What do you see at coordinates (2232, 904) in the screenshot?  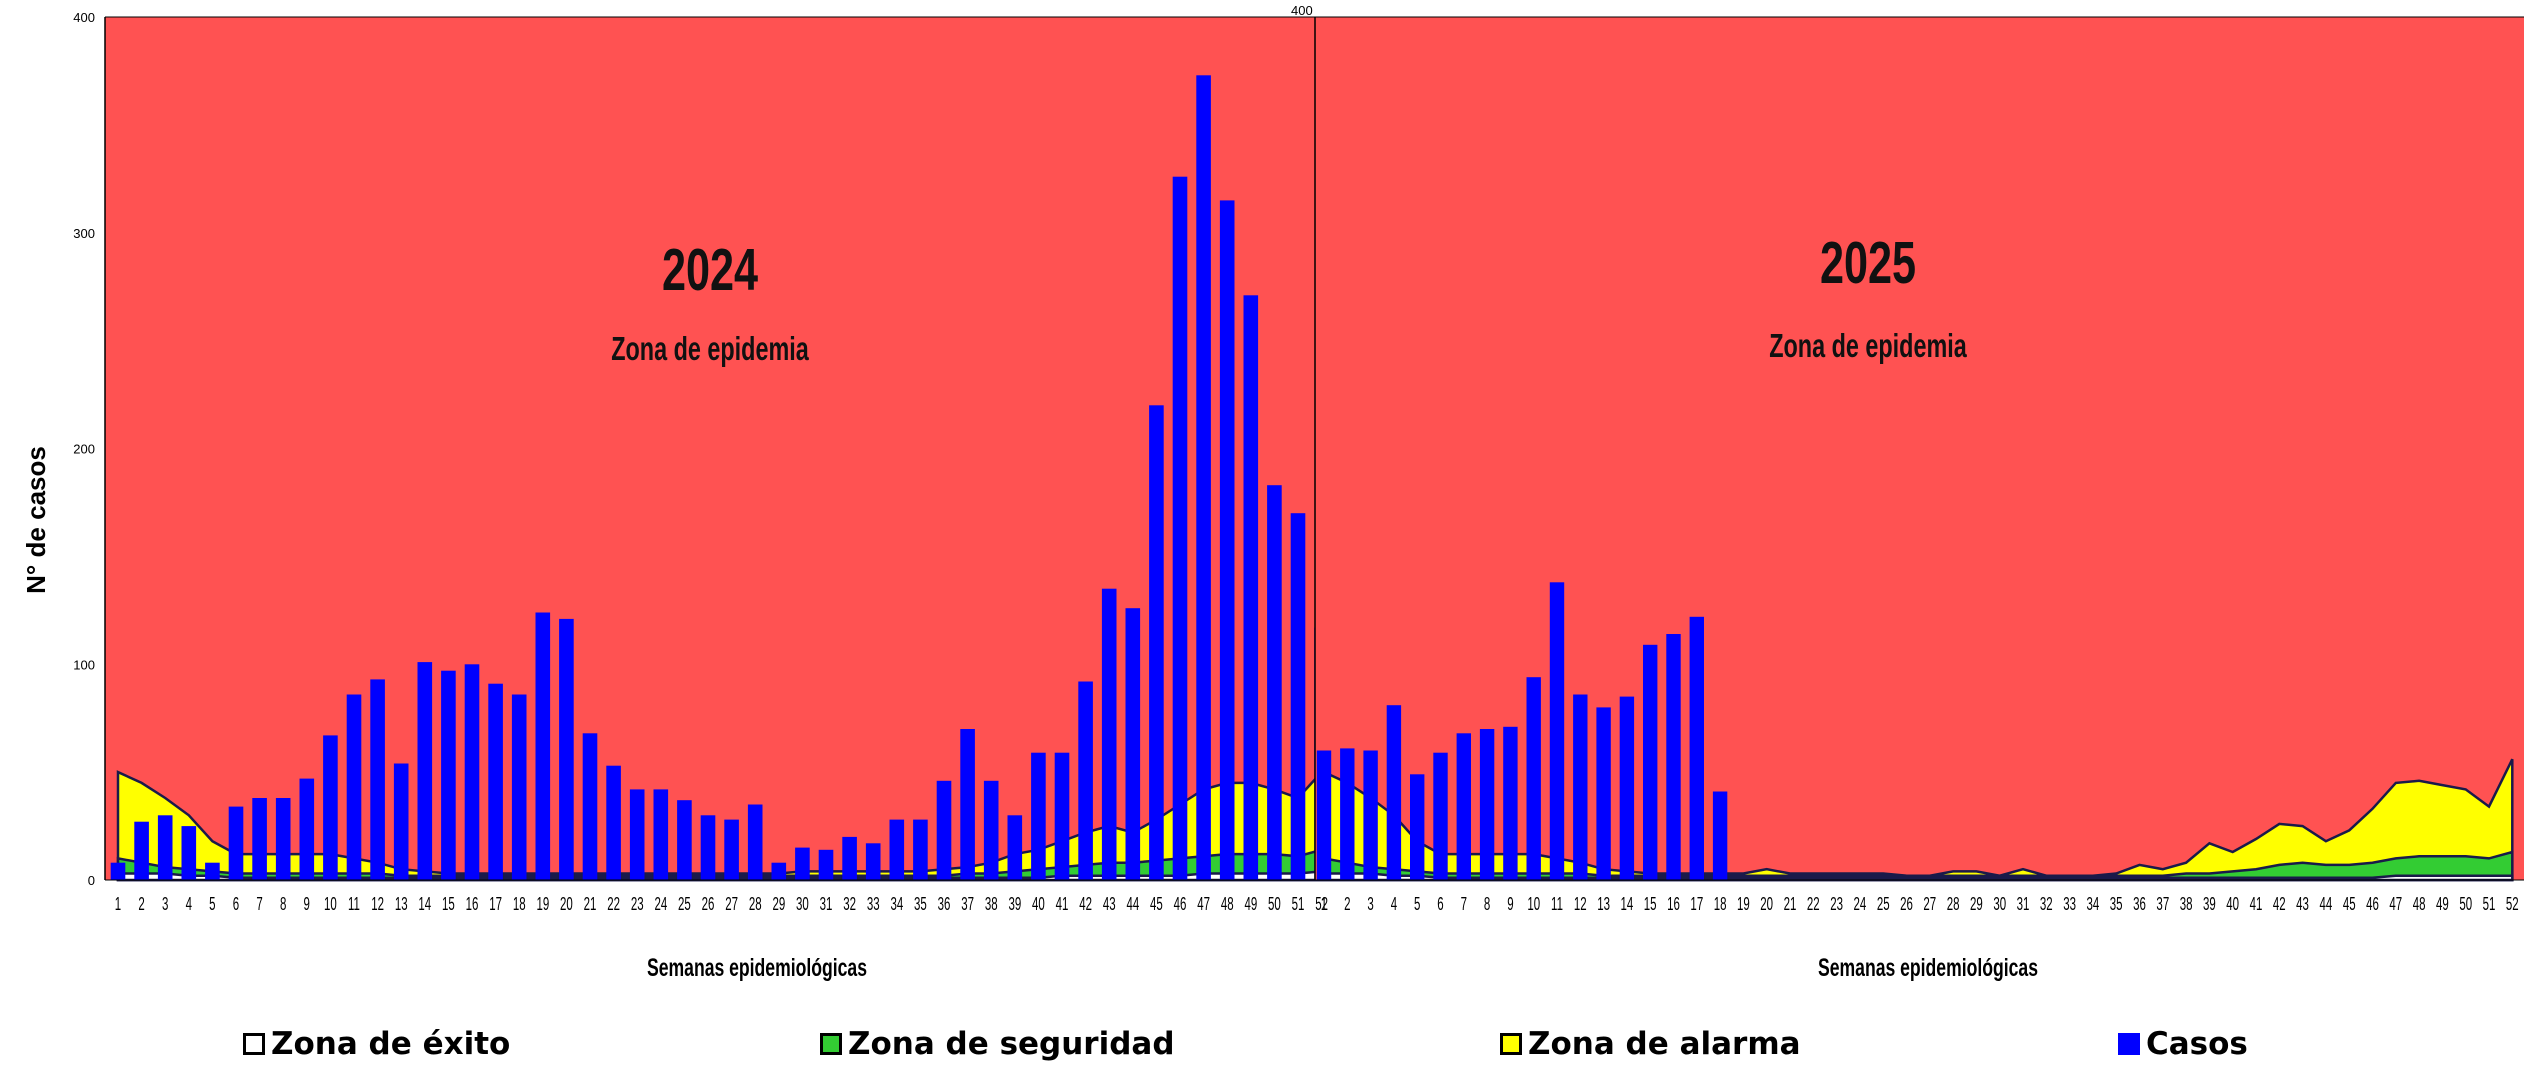 I see `x-tick-label-40: 40` at bounding box center [2232, 904].